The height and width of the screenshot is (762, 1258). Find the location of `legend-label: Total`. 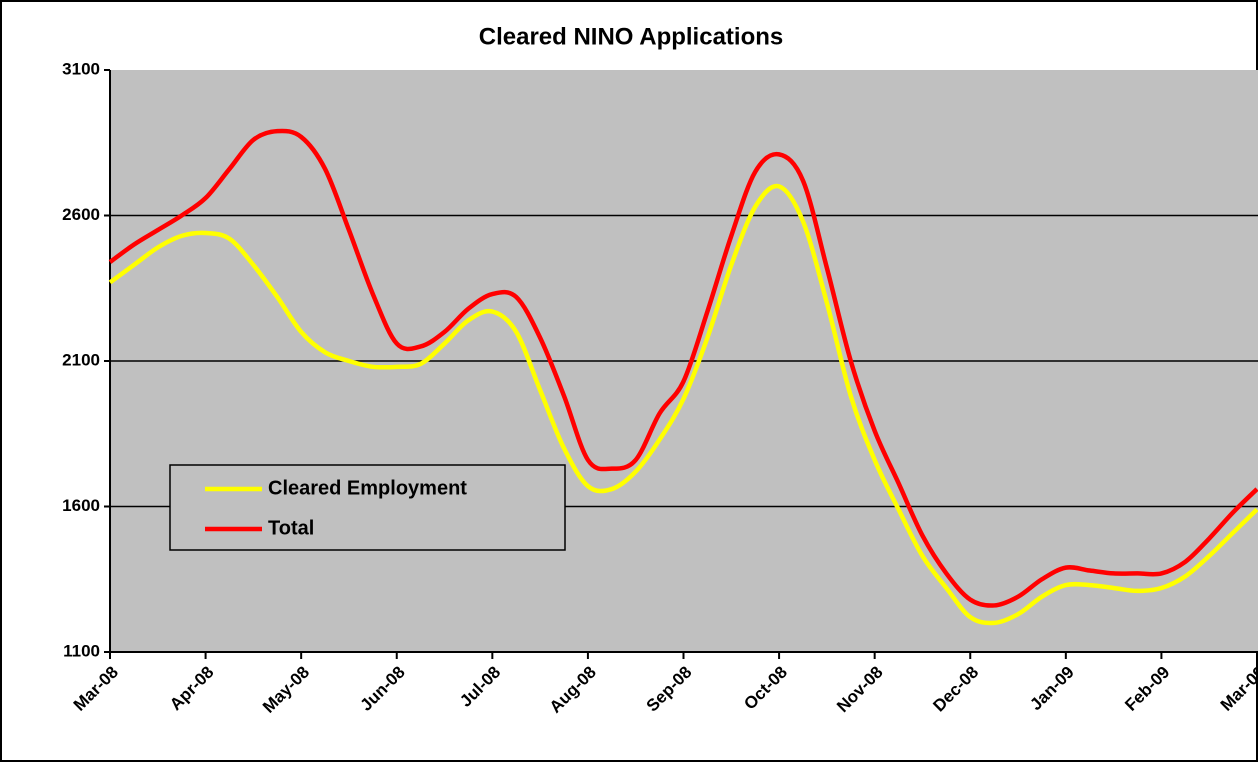

legend-label: Total is located at coordinates (291, 528).